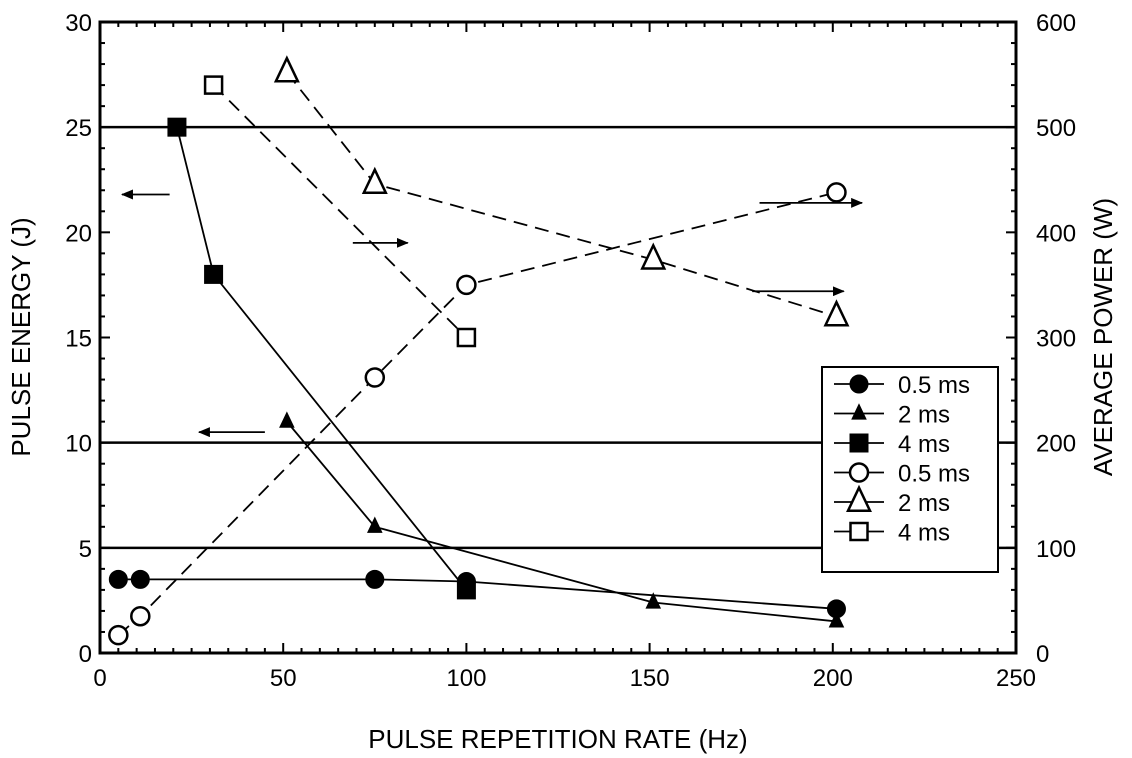  I want to click on y-left-tick-label: 15, so click(78, 339).